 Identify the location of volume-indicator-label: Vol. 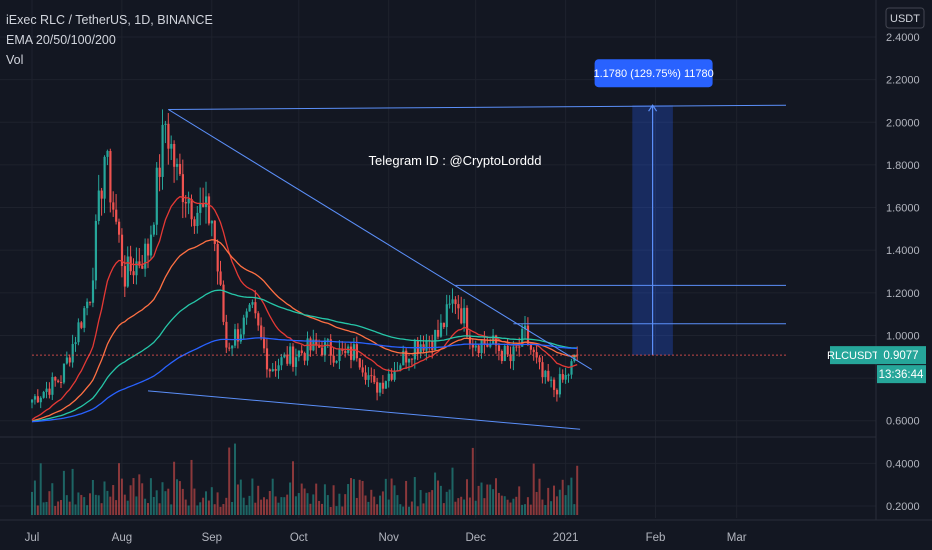
(15, 60).